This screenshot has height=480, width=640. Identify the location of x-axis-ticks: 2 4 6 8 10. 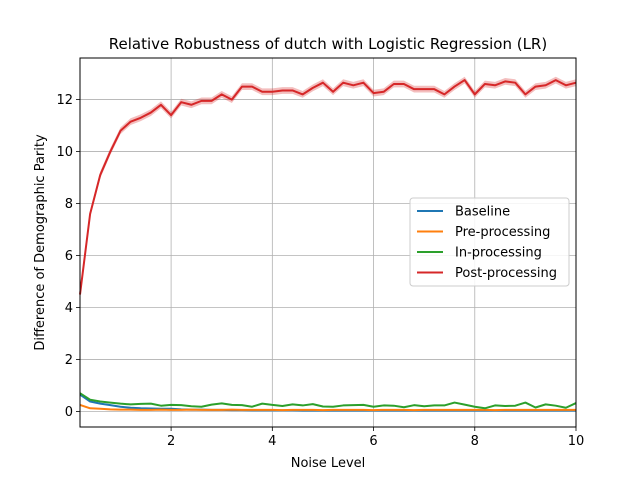
(375, 438).